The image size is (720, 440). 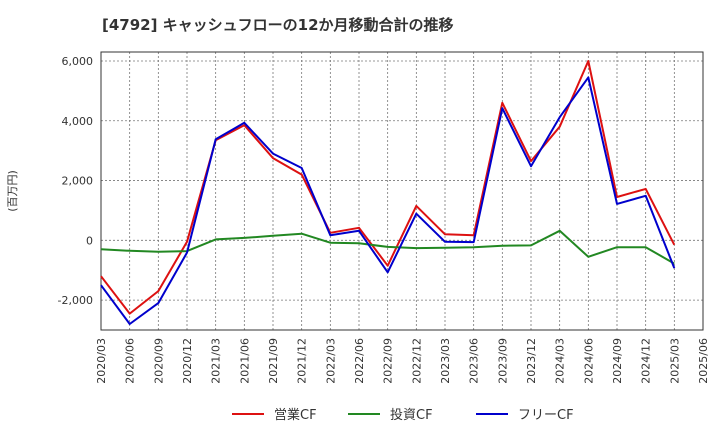 I want to click on x-tick-label: 2020/12, so click(x=187, y=361).